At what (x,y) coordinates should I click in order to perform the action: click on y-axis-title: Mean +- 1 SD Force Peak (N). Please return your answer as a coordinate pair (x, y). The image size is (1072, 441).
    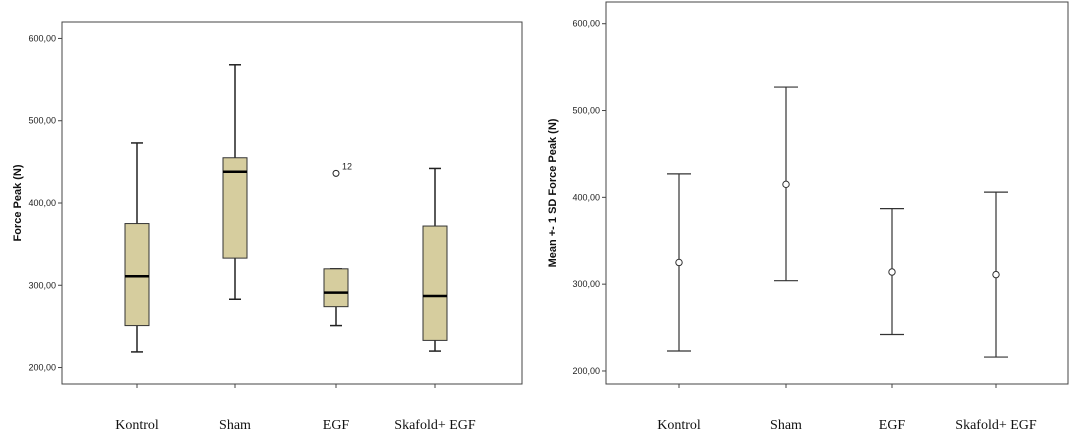
    Looking at the image, I should click on (553, 192).